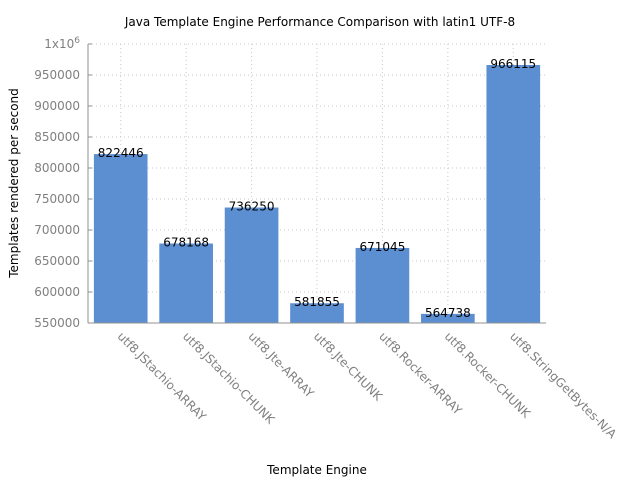 The image size is (640, 480). I want to click on x-tick-label-7: utf8.StringGetBytes-N/A, so click(563, 385).